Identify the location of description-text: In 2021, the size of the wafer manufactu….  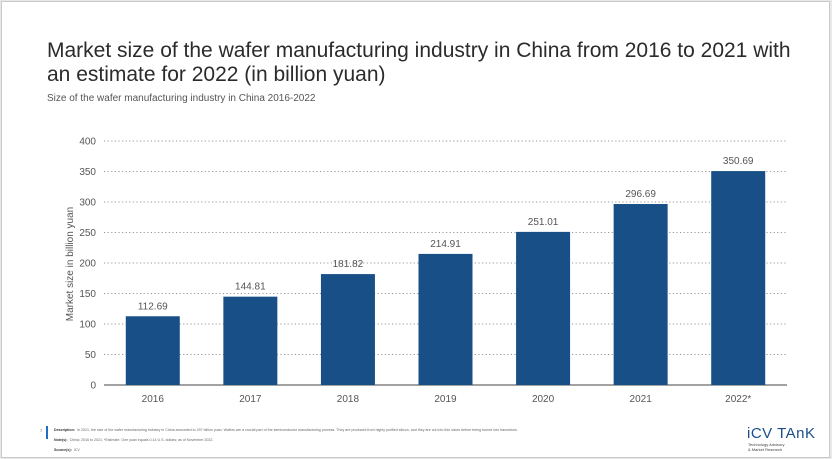
(297, 430).